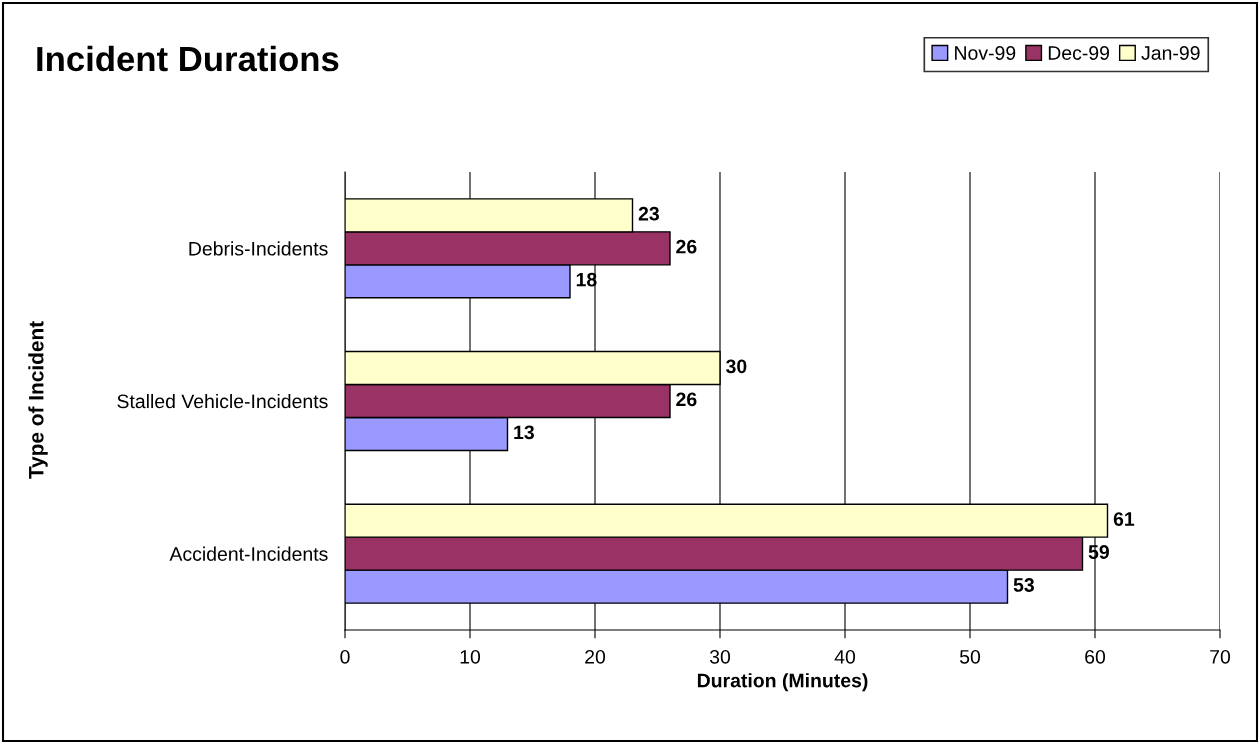  I want to click on data-label: 13, so click(524, 432).